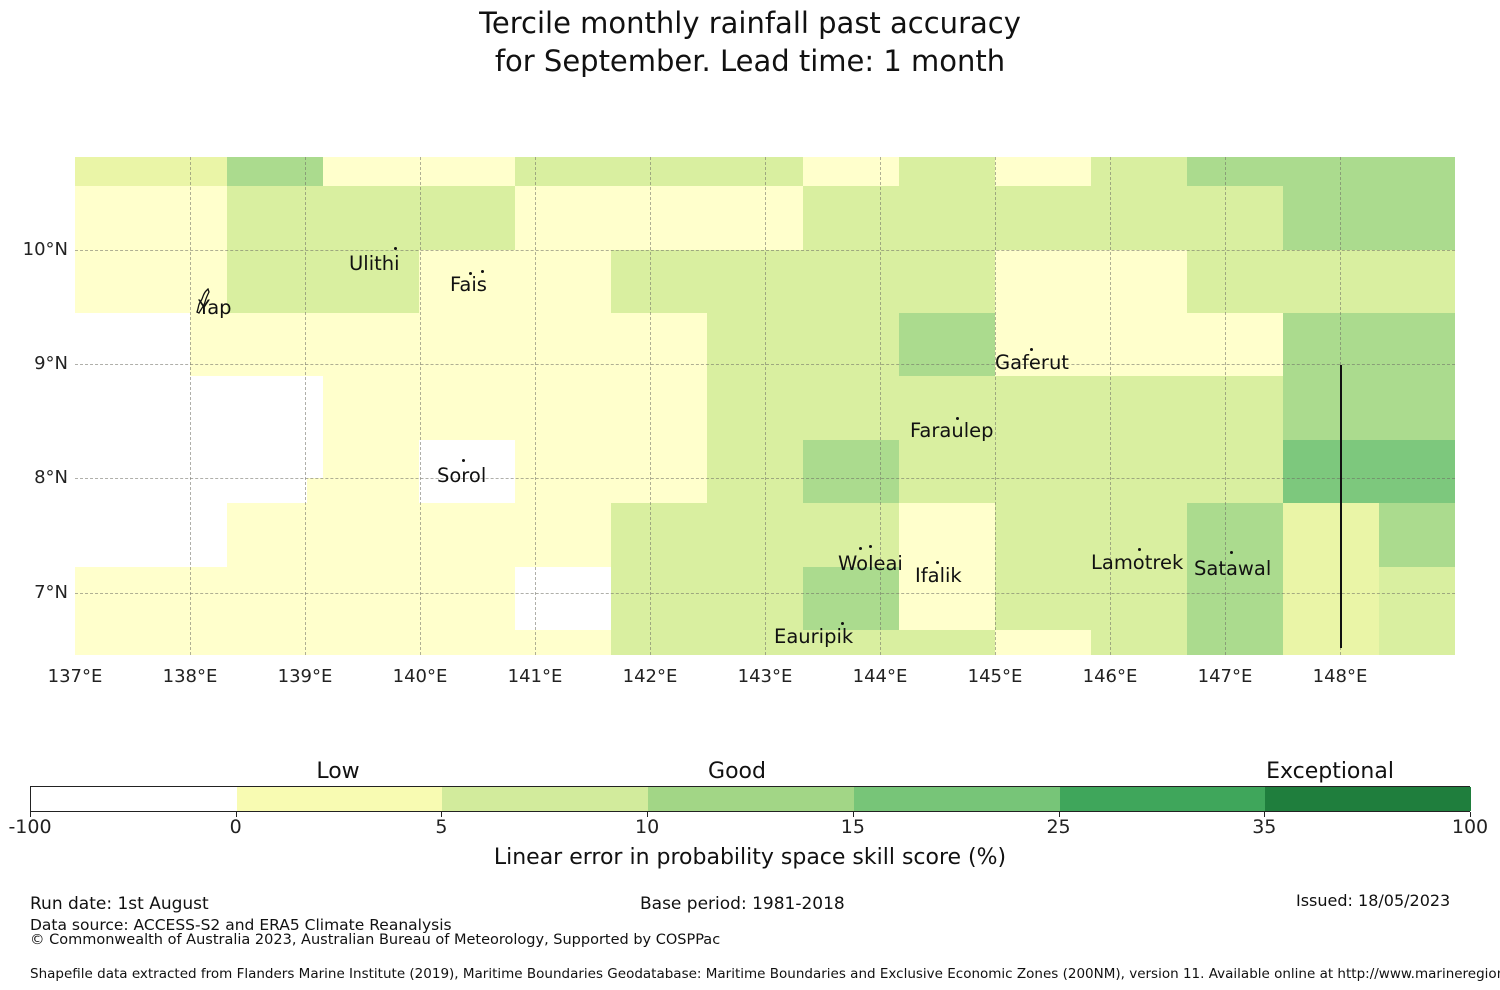  What do you see at coordinates (441, 827) in the screenshot?
I see `colorbar-tick-label: 5` at bounding box center [441, 827].